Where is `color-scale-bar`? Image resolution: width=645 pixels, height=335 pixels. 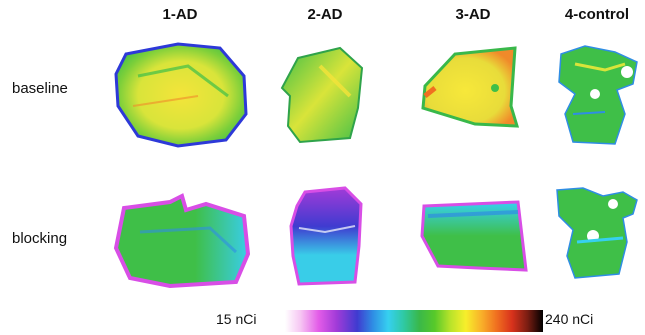
color-scale-bar is located at coordinates (414, 321).